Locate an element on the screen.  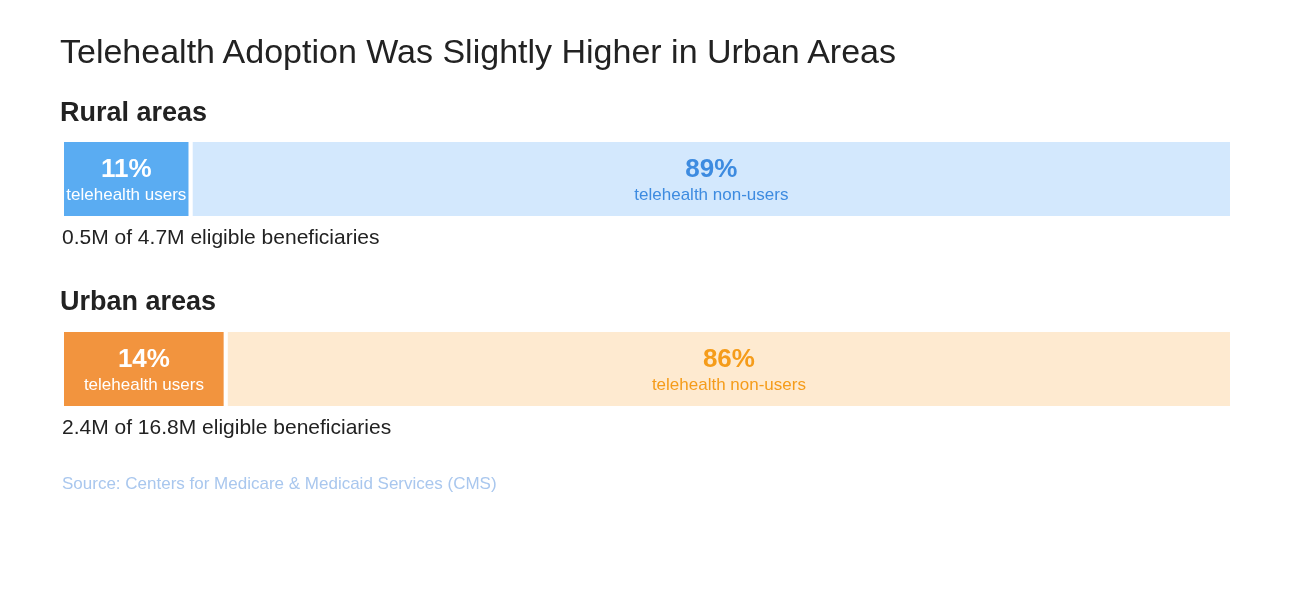
chart-subtitle: Rural areas is located at coordinates (134, 112).